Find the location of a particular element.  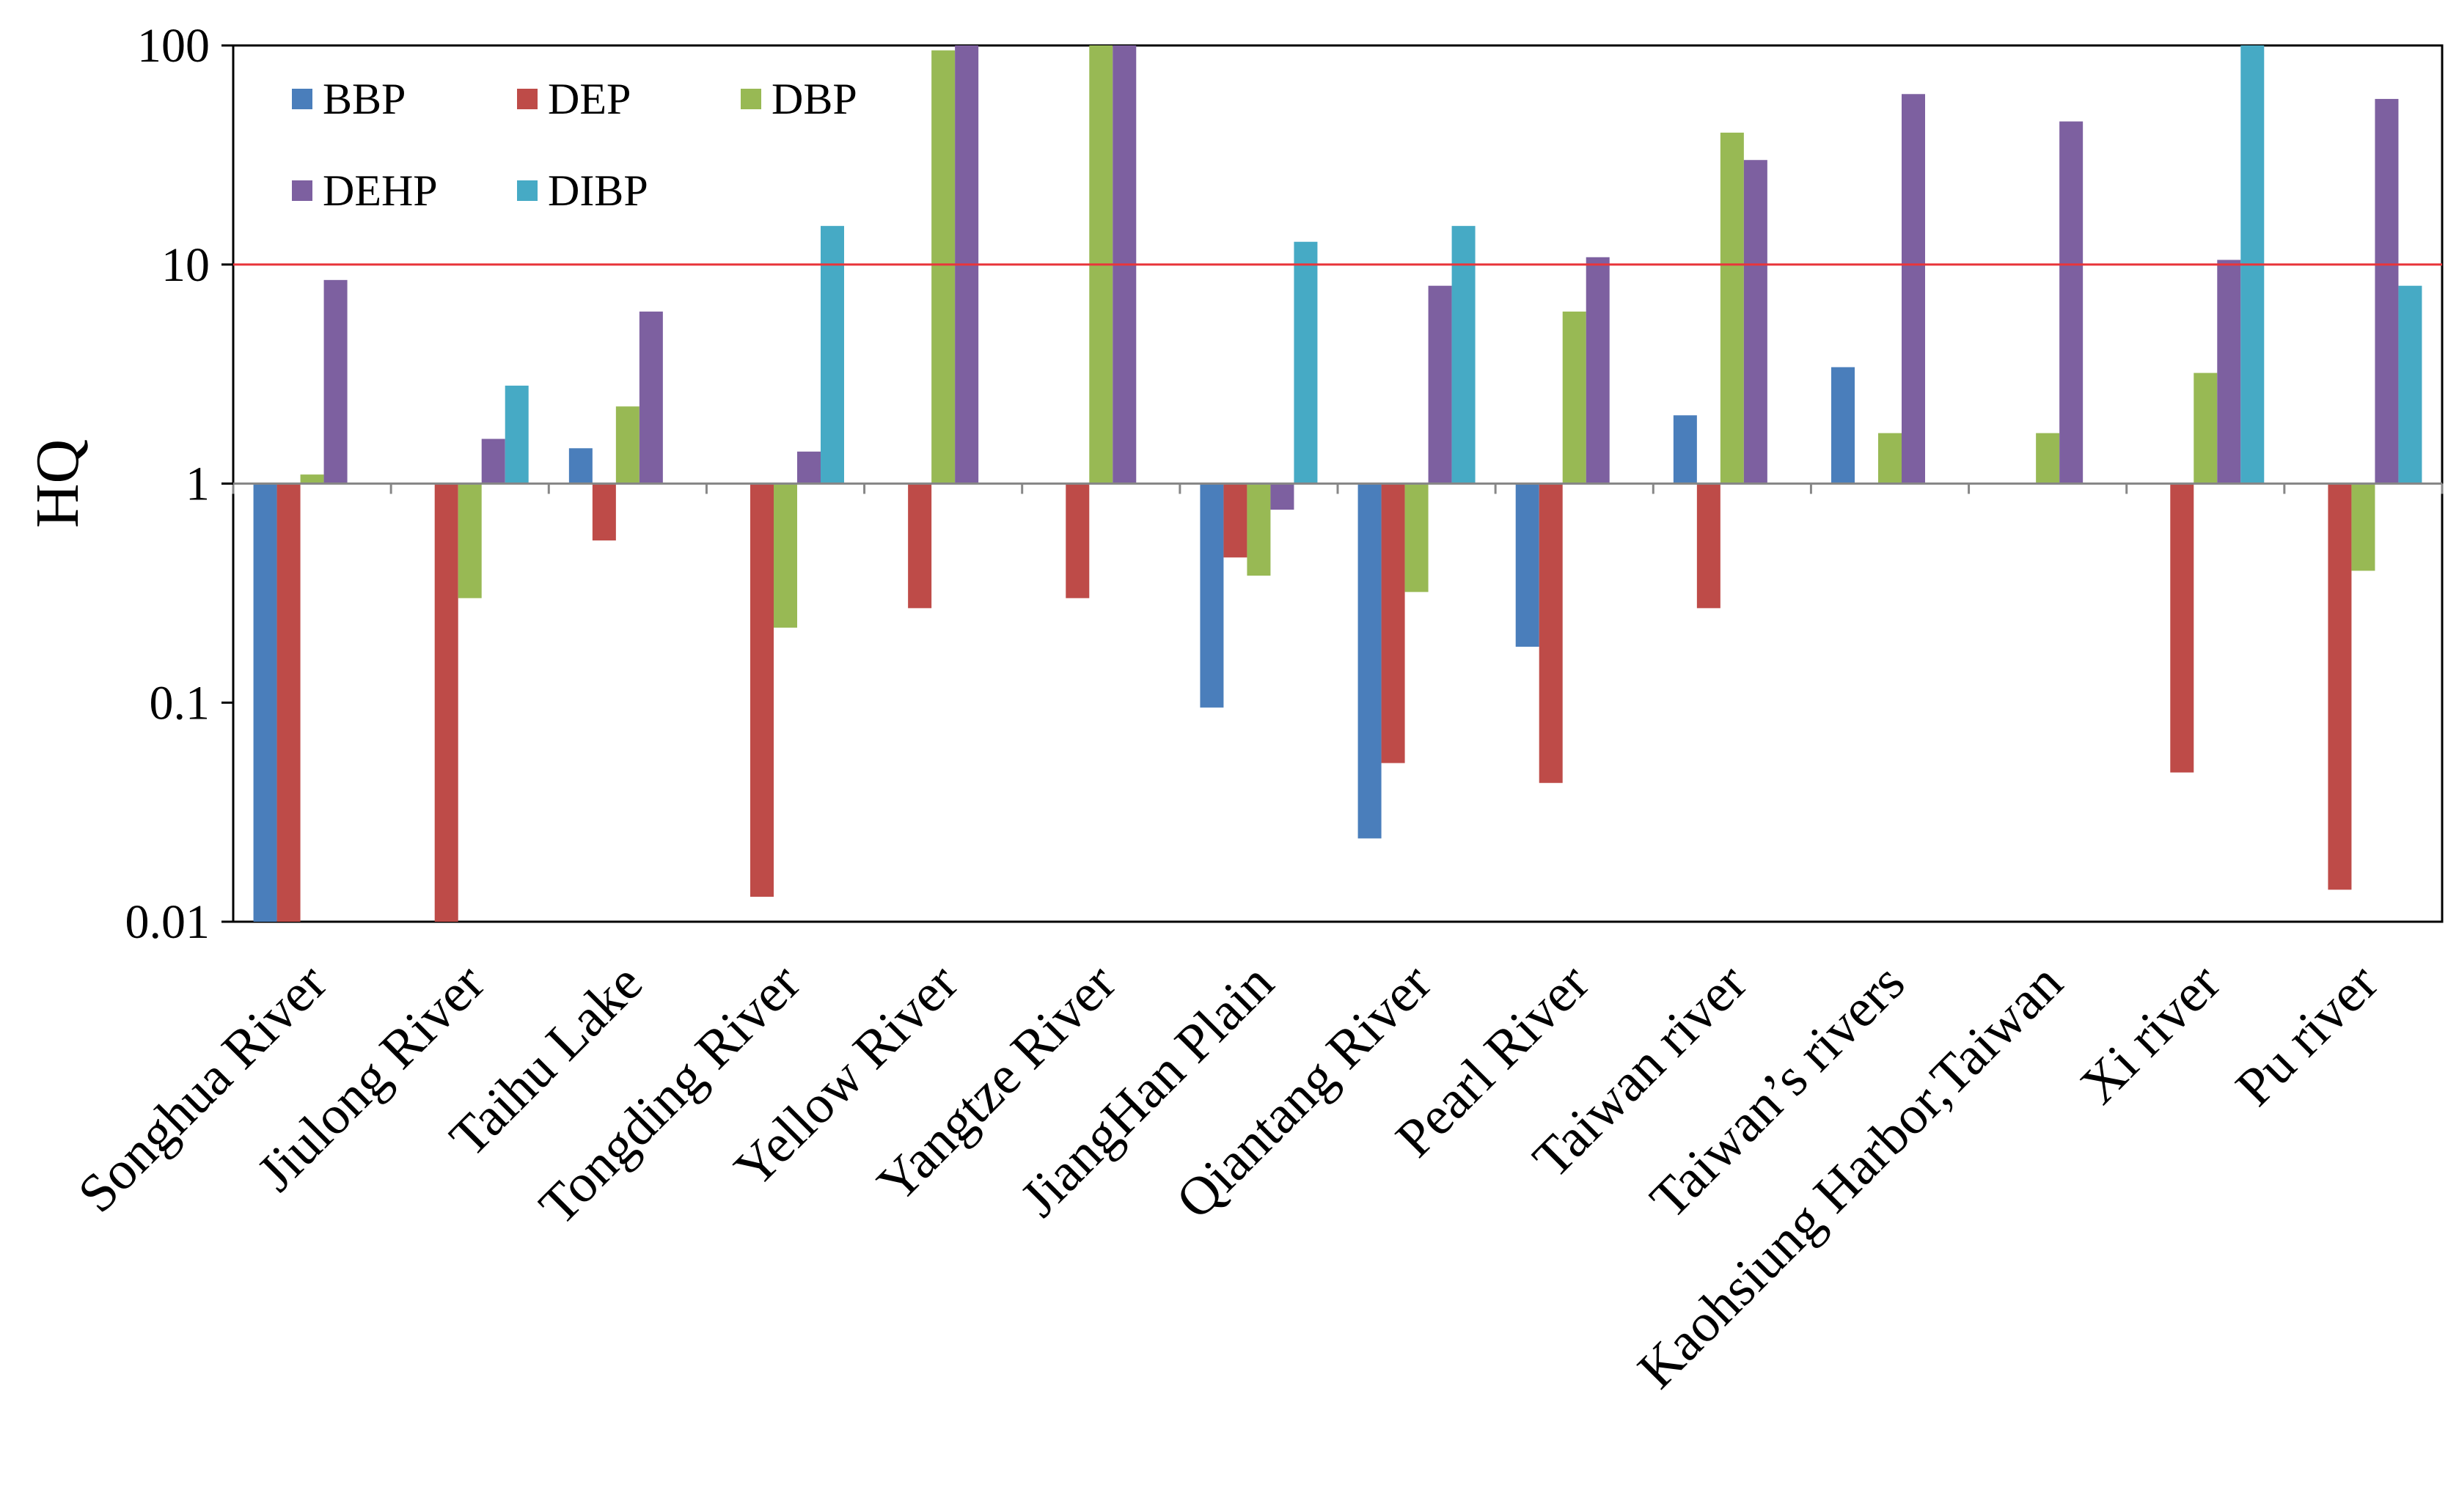

y-tick-label: 100 is located at coordinates (174, 46).